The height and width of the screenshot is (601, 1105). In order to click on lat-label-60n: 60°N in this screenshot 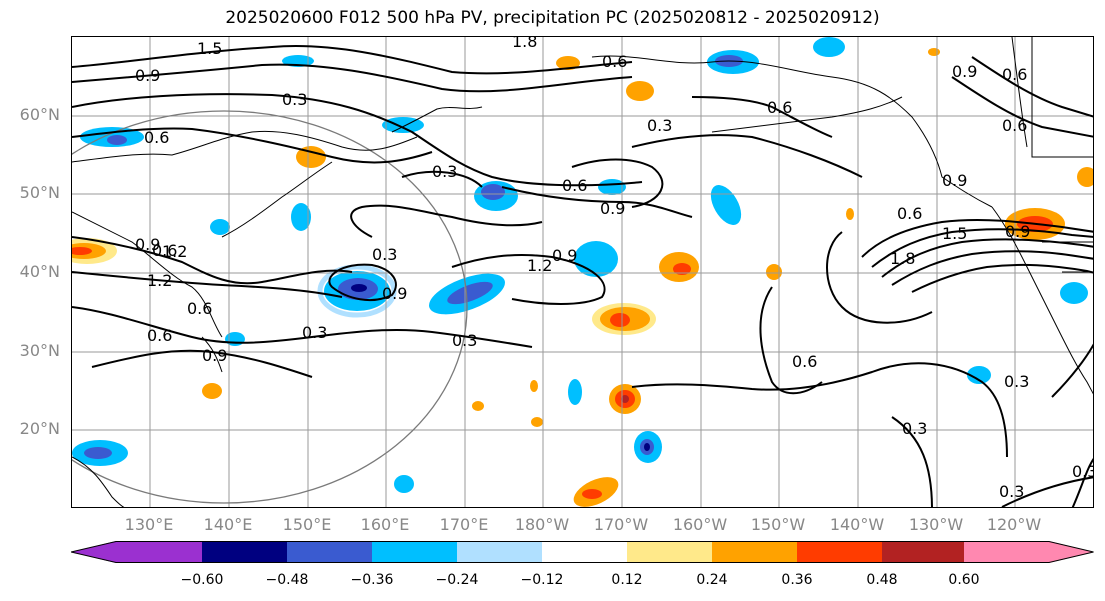, I will do `click(39, 114)`.